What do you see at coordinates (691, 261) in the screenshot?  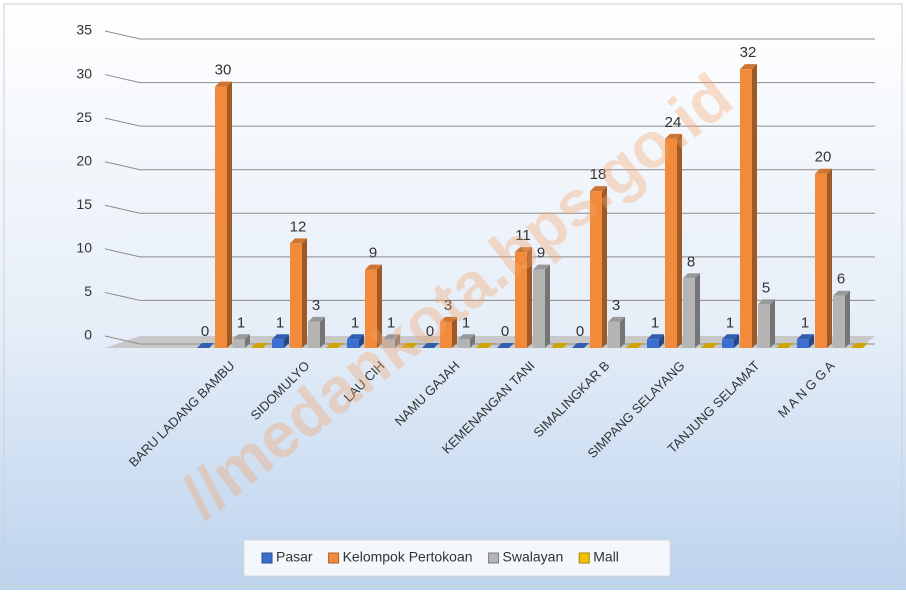 I see `data-label: 8` at bounding box center [691, 261].